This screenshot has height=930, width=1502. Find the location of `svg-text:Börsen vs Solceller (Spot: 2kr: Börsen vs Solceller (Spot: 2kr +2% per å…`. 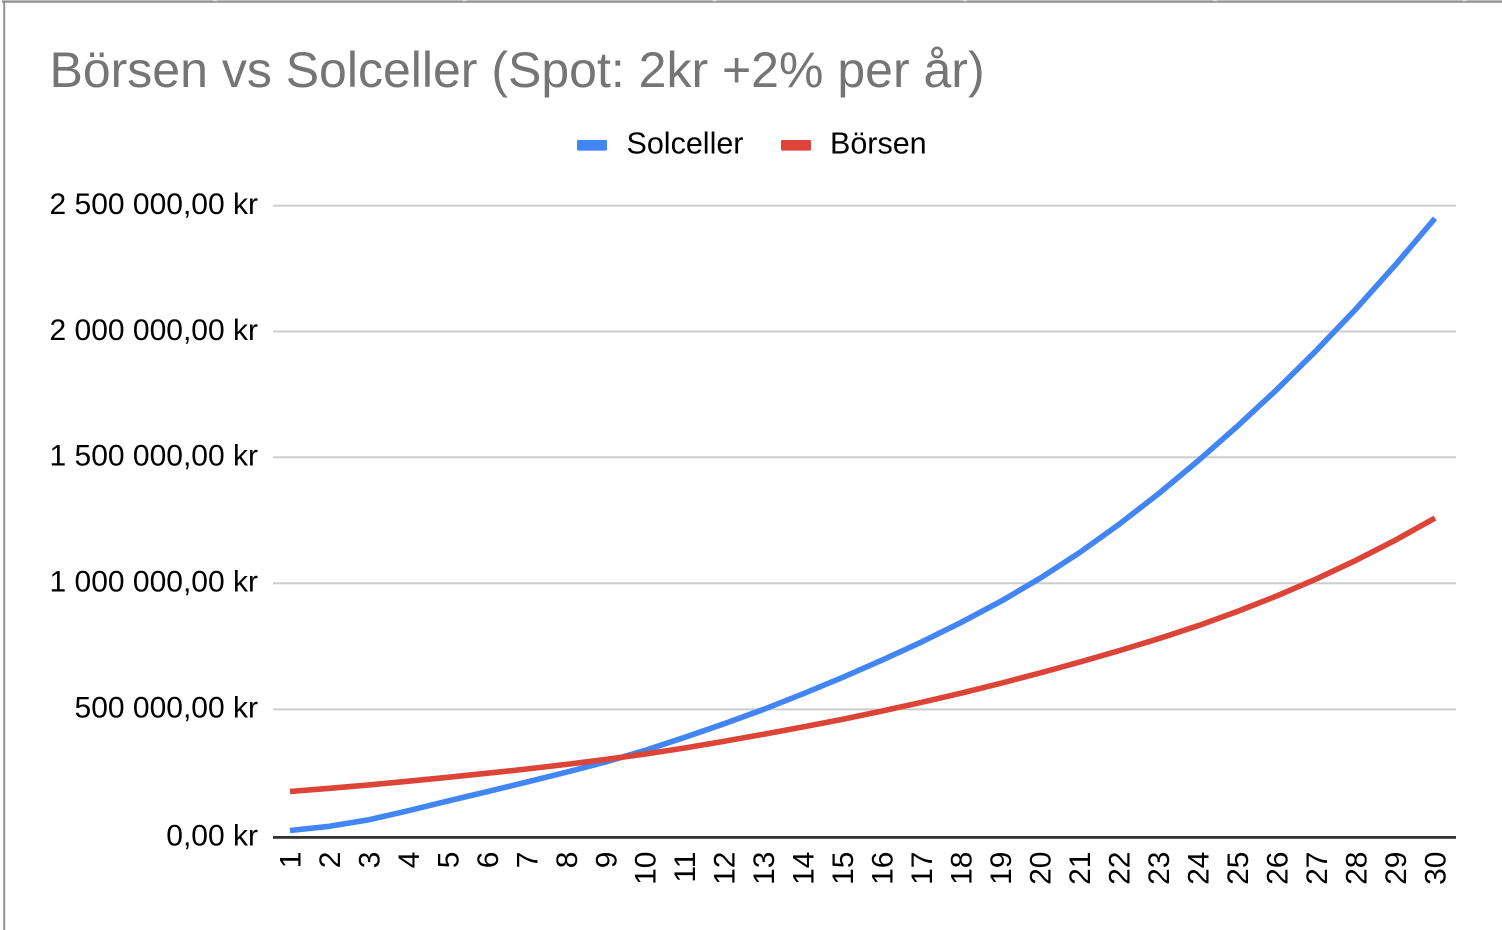

svg-text:Börsen vs Solceller (Spot: 2kr: Börsen vs Solceller (Spot: 2kr +2% per å… is located at coordinates (517, 70).